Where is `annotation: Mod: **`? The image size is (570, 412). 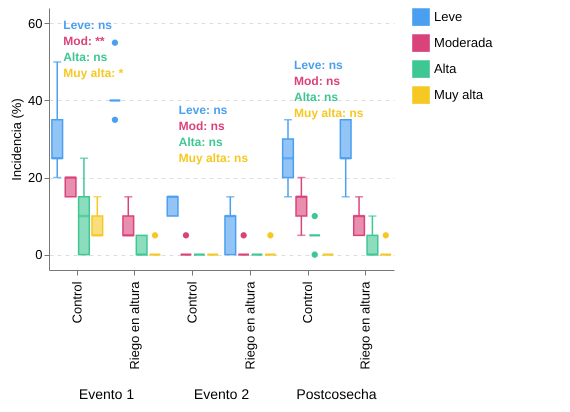
annotation: Mod: ** is located at coordinates (84, 41).